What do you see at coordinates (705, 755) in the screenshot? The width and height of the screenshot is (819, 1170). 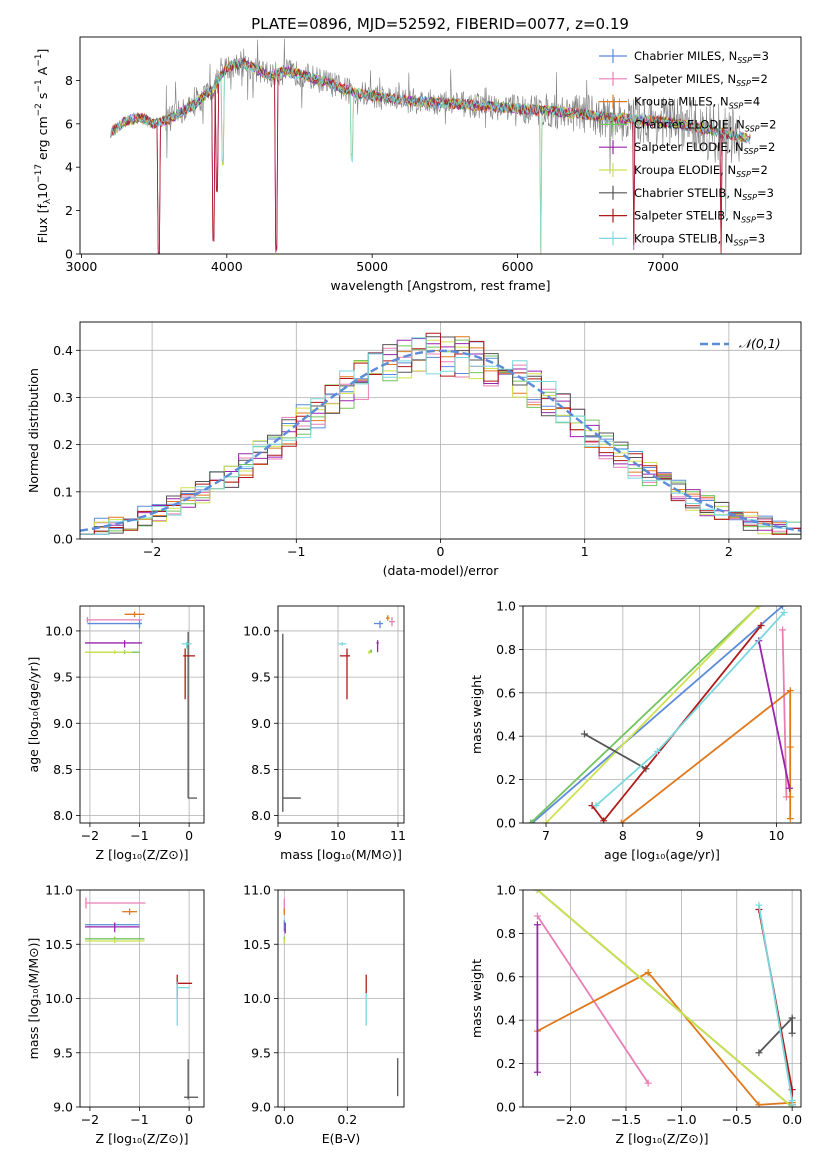 I see `weight-series-kroupa-miles` at bounding box center [705, 755].